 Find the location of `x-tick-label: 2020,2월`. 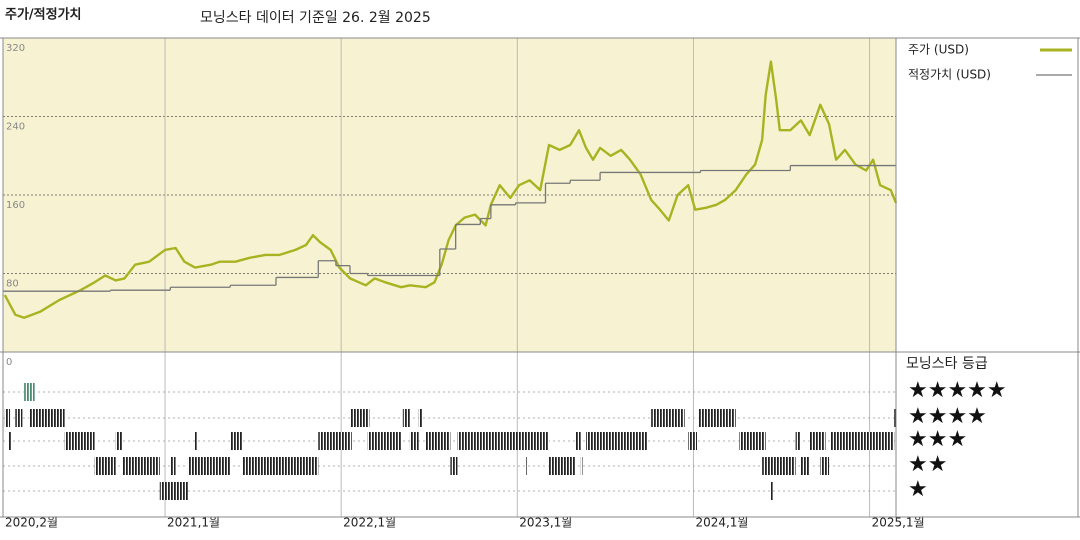

x-tick-label: 2020,2월 is located at coordinates (31, 523).